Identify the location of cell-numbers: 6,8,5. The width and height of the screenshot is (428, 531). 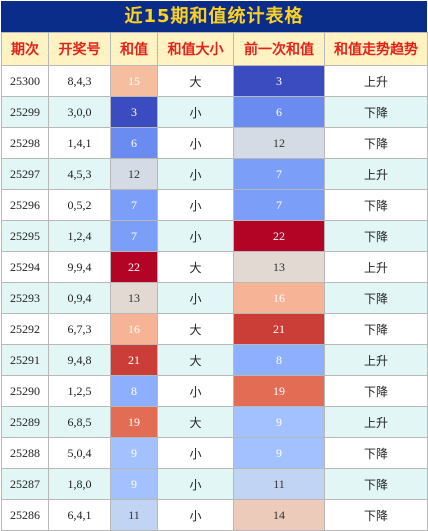
(79, 422).